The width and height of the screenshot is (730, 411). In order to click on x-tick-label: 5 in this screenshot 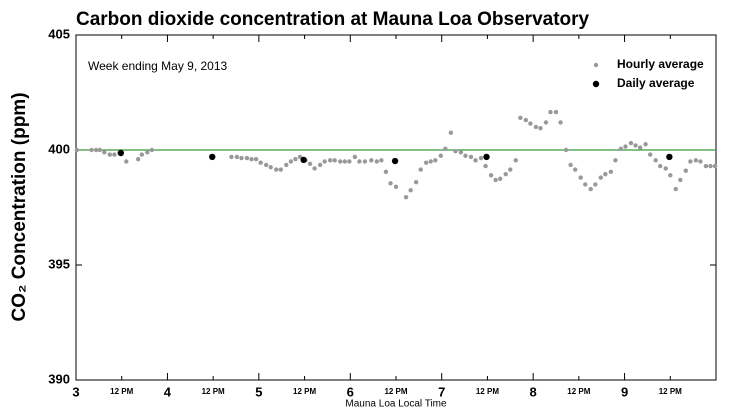, I will do `click(258, 391)`.